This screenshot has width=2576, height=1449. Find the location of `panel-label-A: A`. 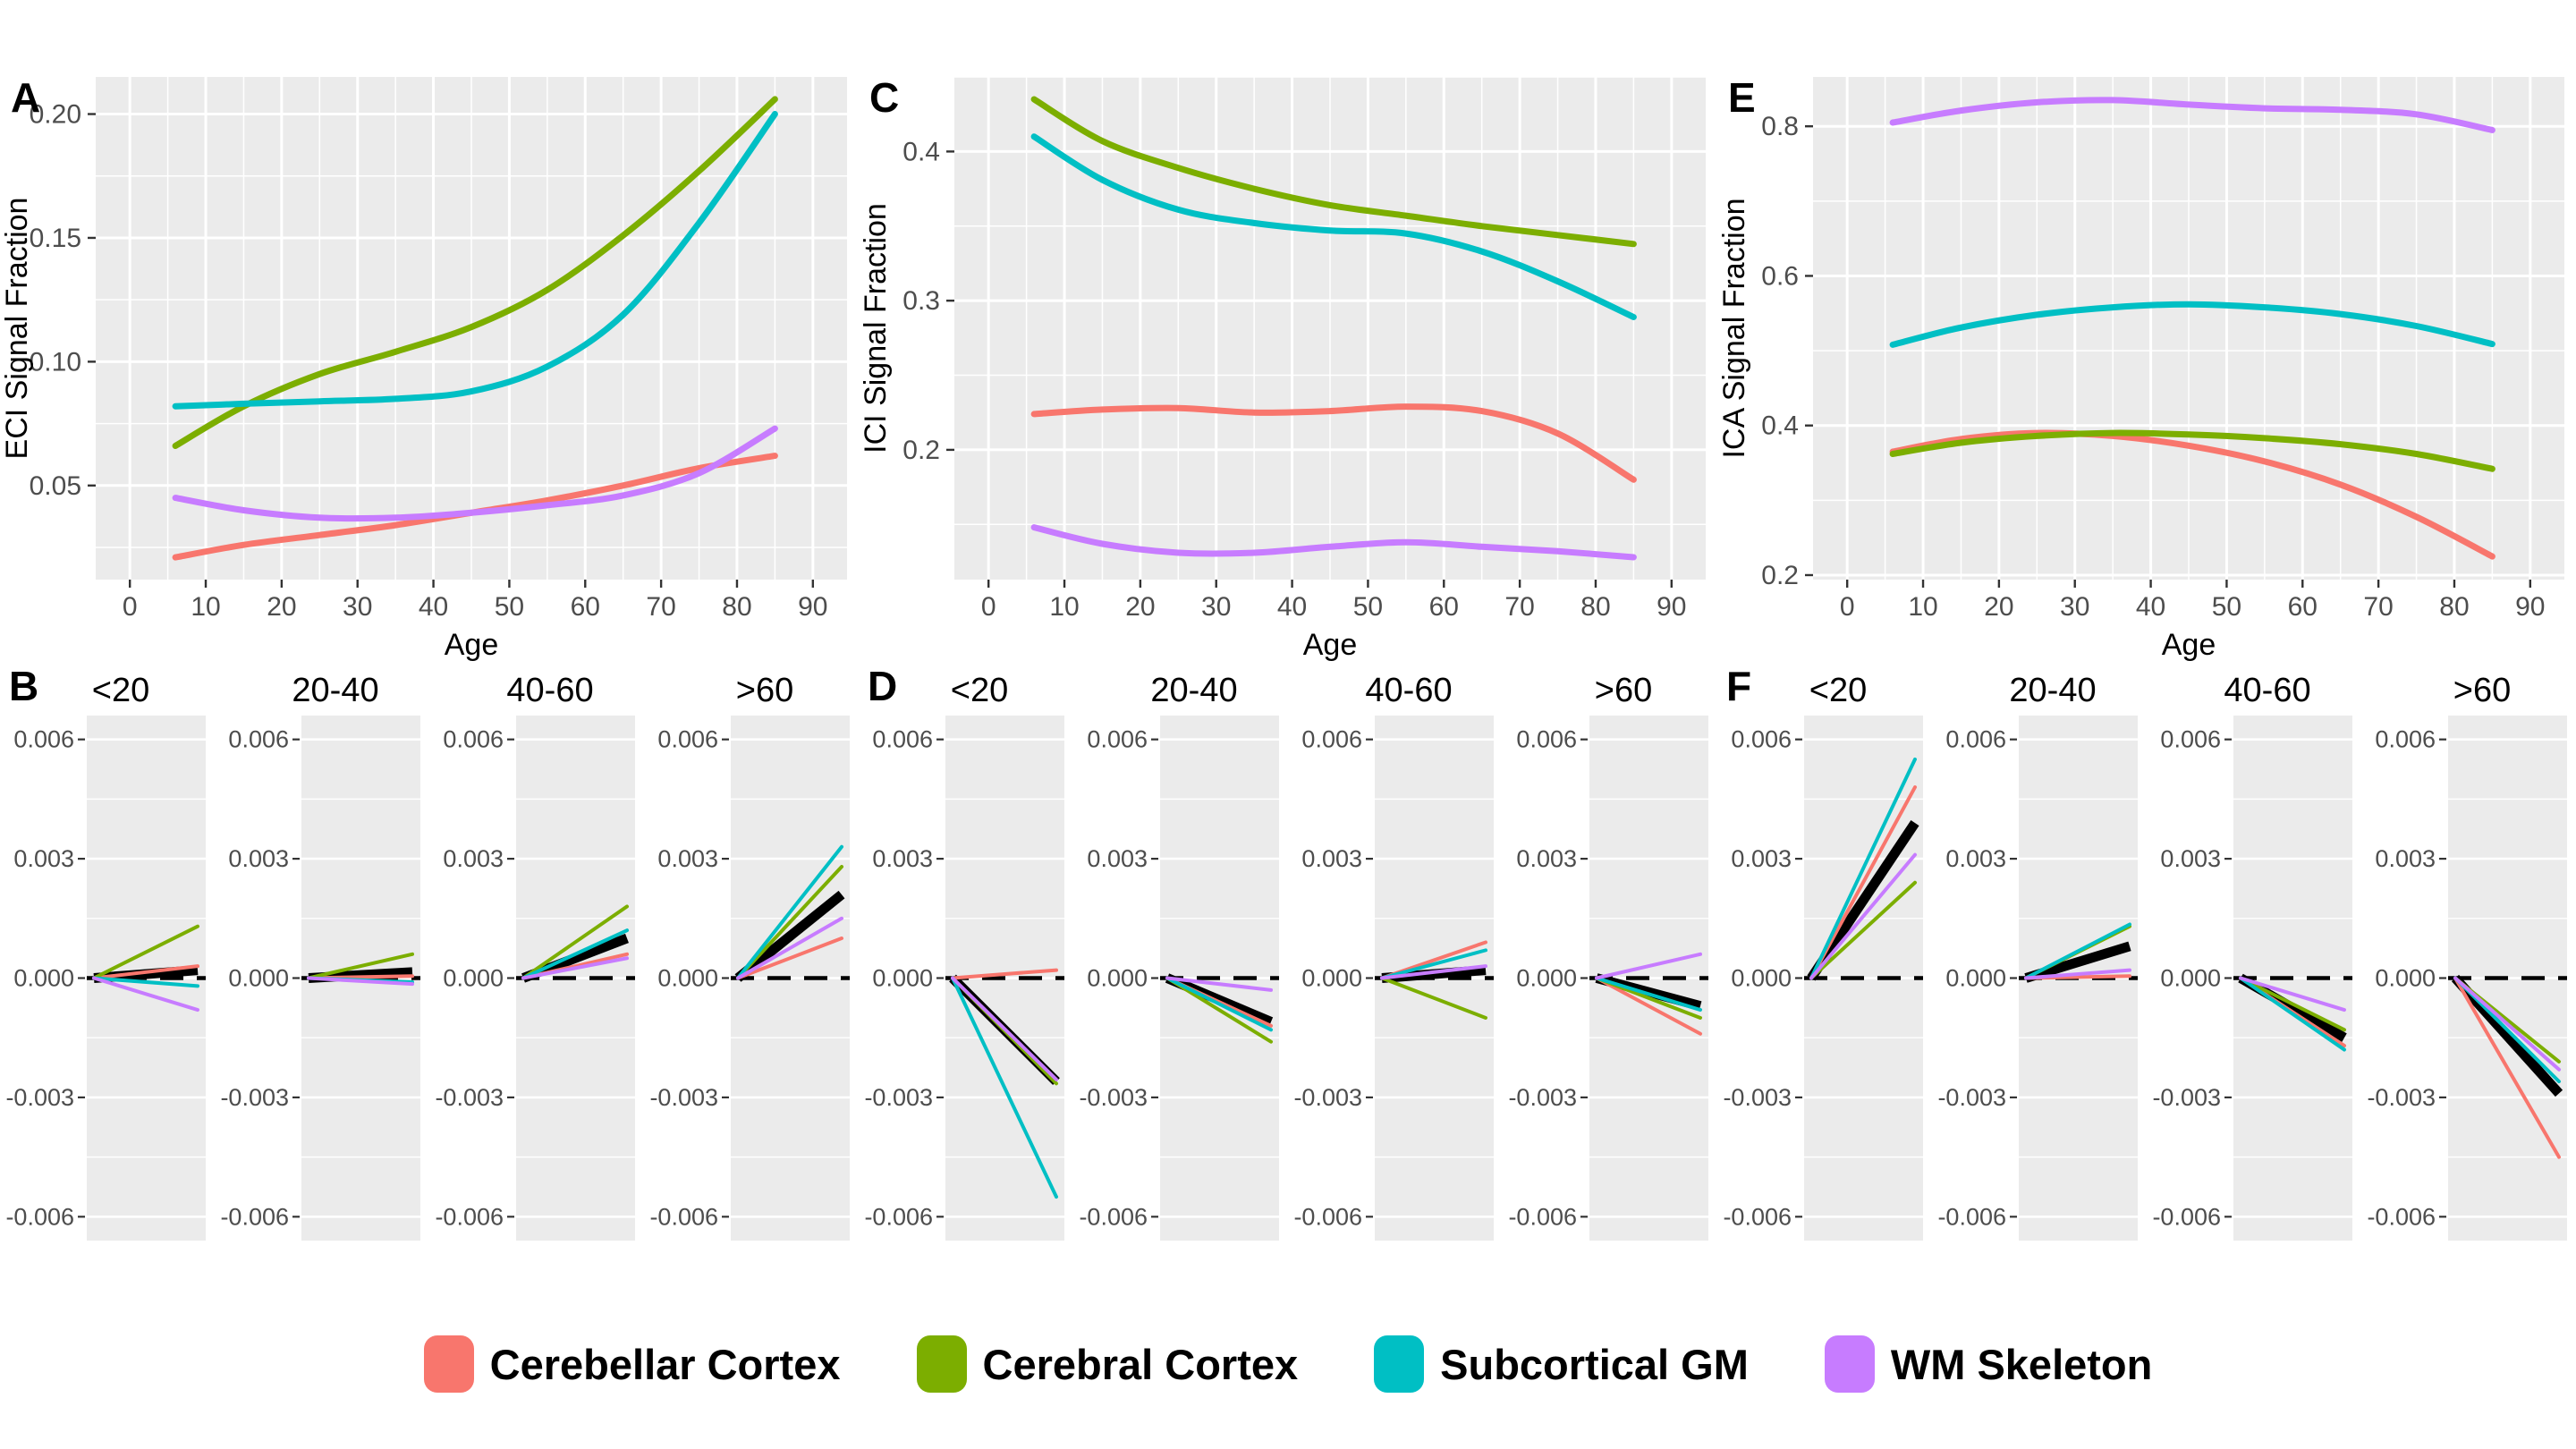

panel-label-A: A is located at coordinates (26, 97).